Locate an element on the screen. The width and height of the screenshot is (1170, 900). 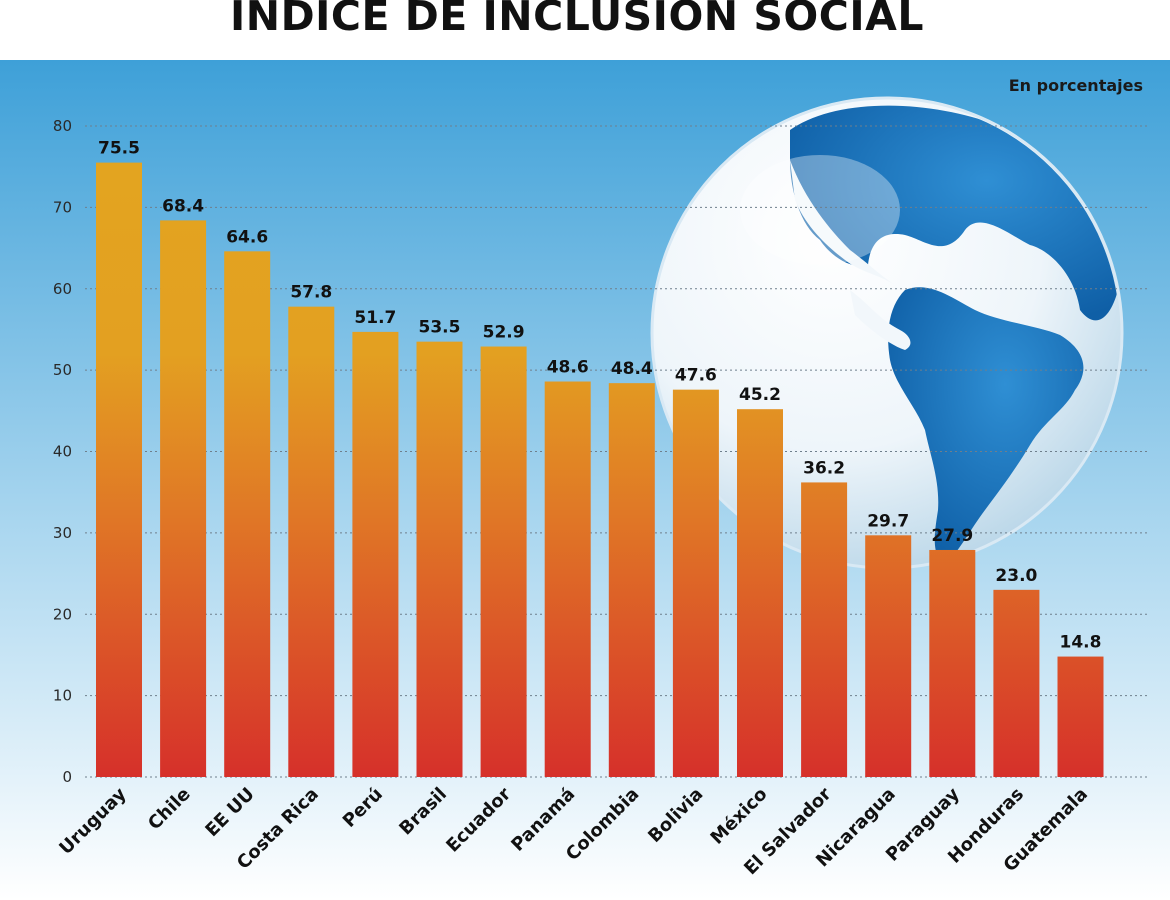
value-label: 14.8 is located at coordinates (1081, 643).